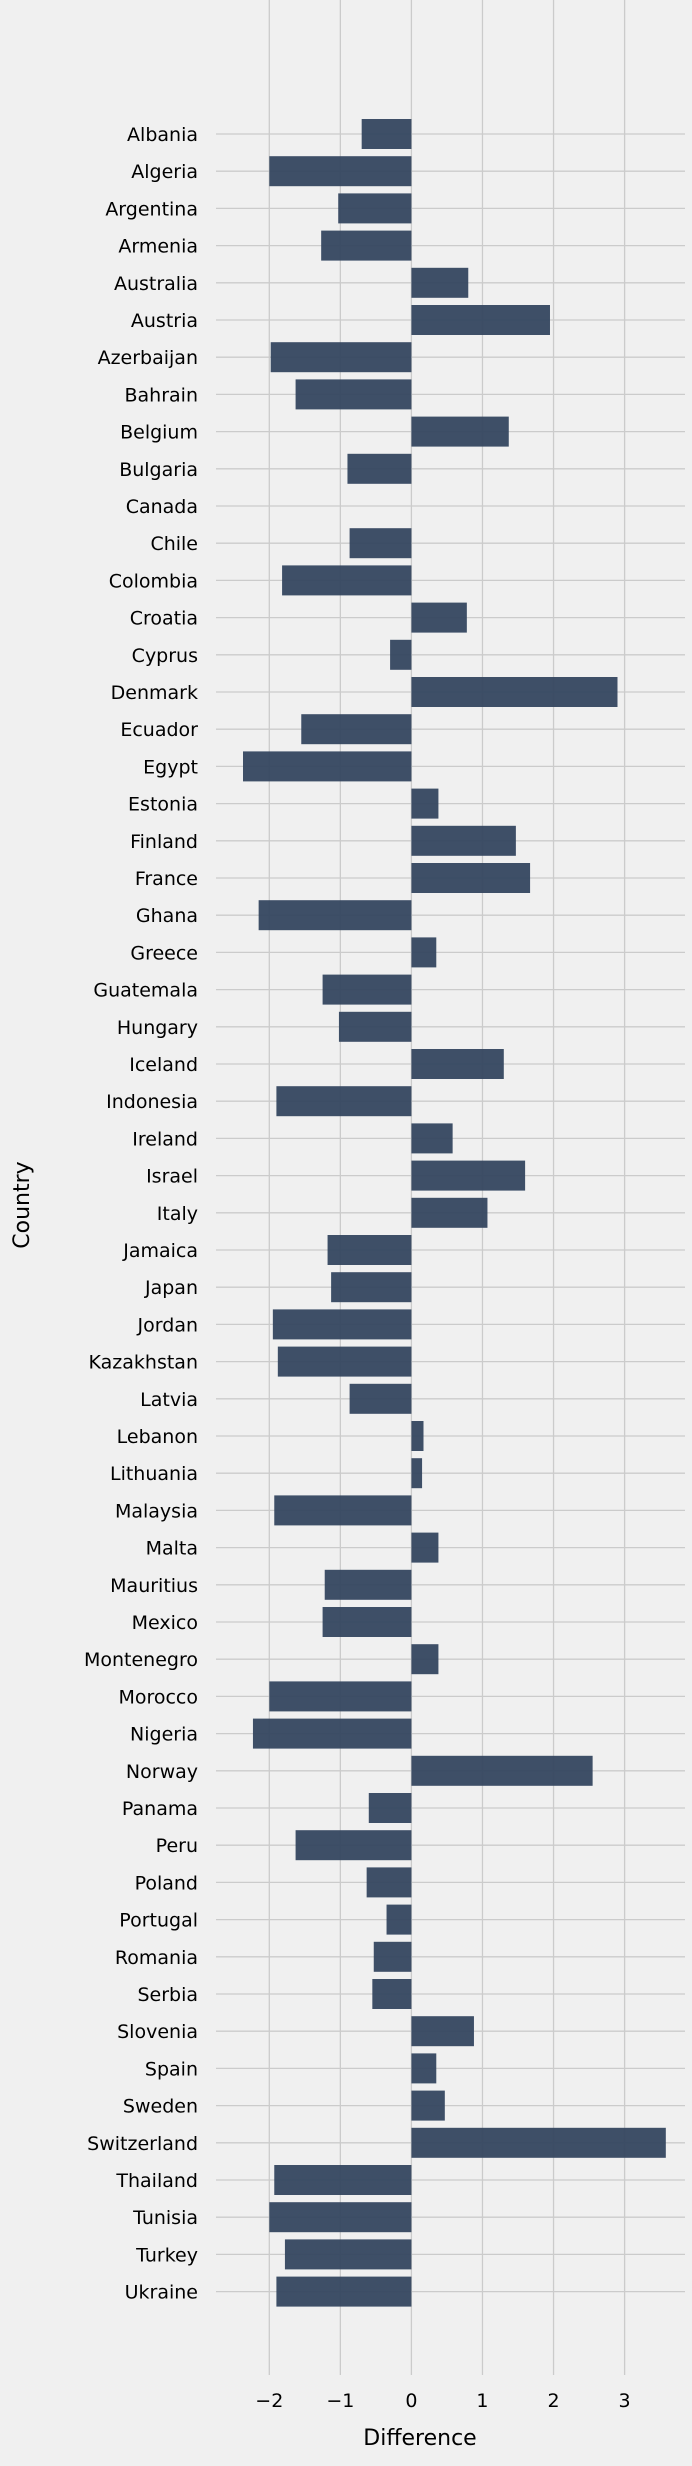 Image resolution: width=692 pixels, height=2466 pixels. What do you see at coordinates (419, 2438) in the screenshot?
I see `x-axis-label: Difference` at bounding box center [419, 2438].